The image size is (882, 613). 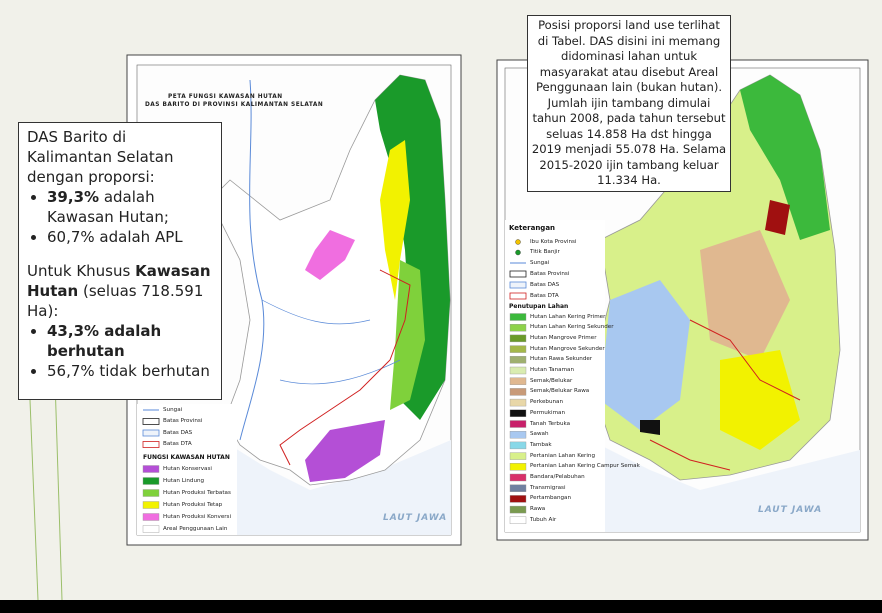 I want to click on legend-label: Hutan Rawa Sekunder, so click(x=561, y=359).